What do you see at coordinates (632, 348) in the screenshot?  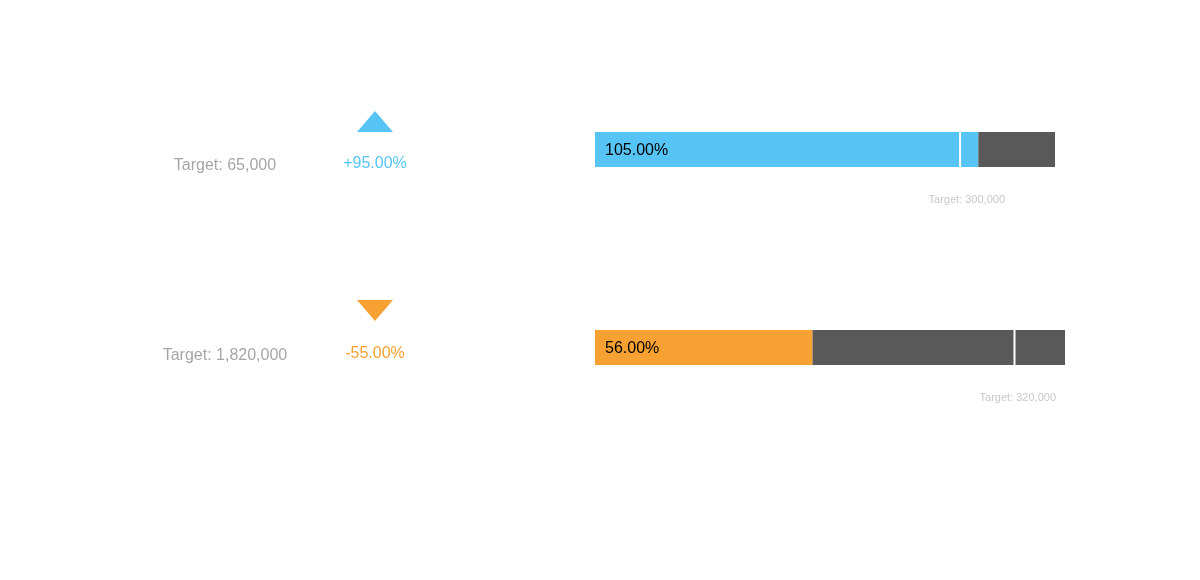 I see `data-label: 56.00%` at bounding box center [632, 348].